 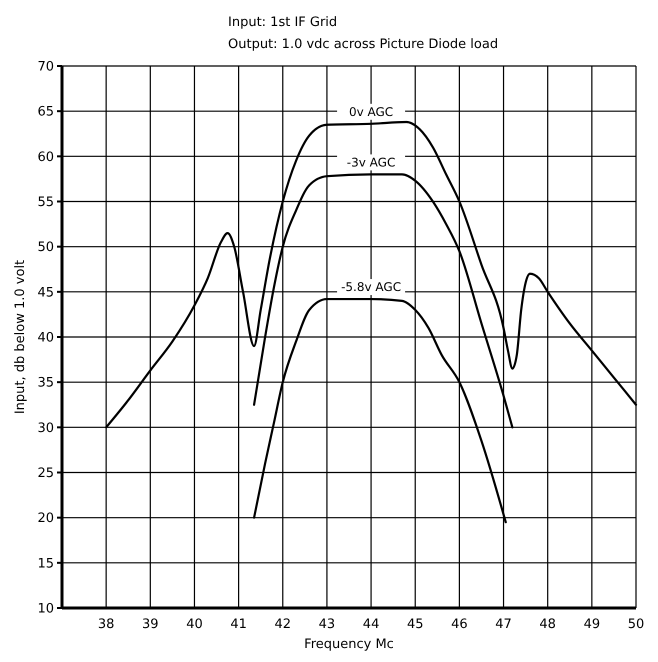 What do you see at coordinates (363, 44) in the screenshot?
I see `chart-subtitle: Output: 1.0 vdc across Picture Diode load` at bounding box center [363, 44].